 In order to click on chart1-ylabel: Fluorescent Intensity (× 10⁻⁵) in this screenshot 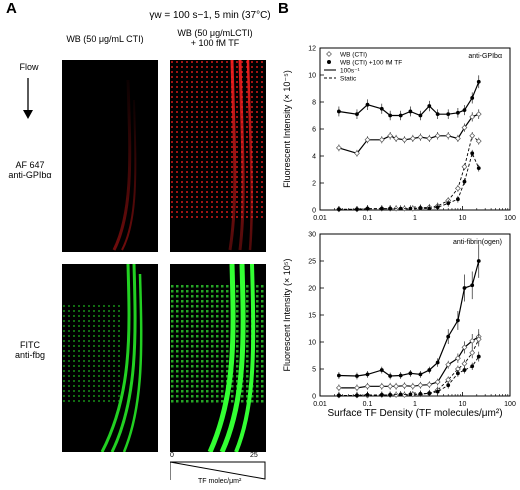, I will do `click(287, 129)`.